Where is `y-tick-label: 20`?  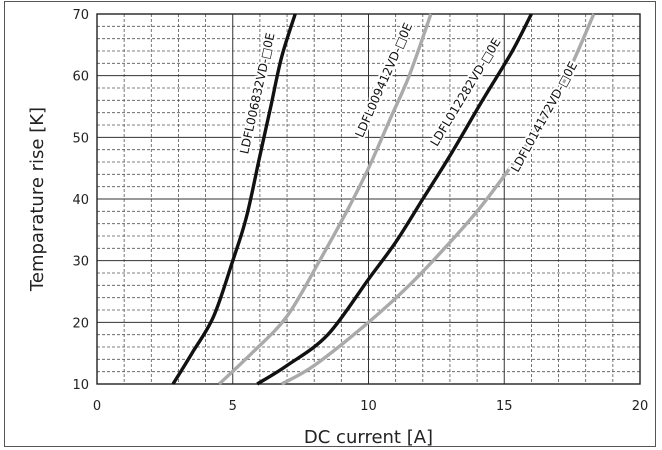 y-tick-label: 20 is located at coordinates (80, 323).